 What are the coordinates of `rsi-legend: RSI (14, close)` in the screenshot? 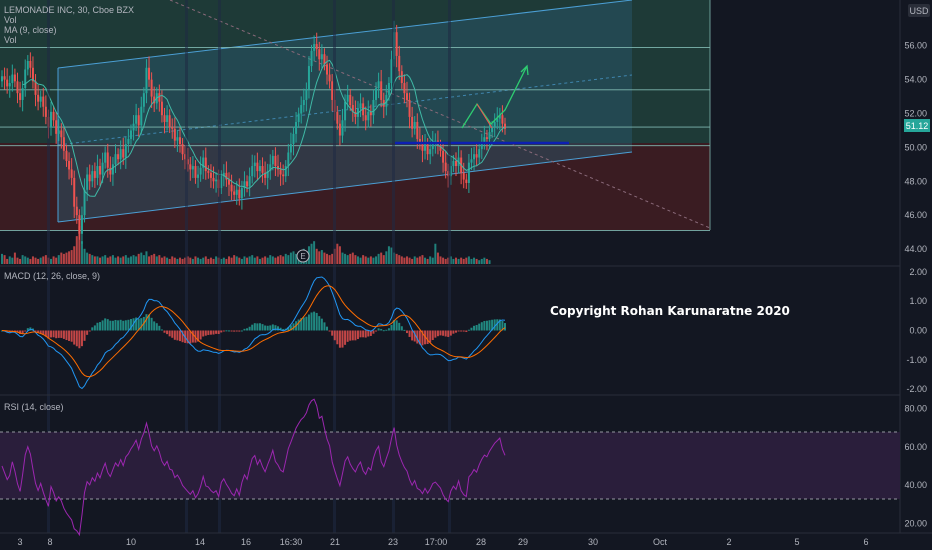 It's located at (34, 407).